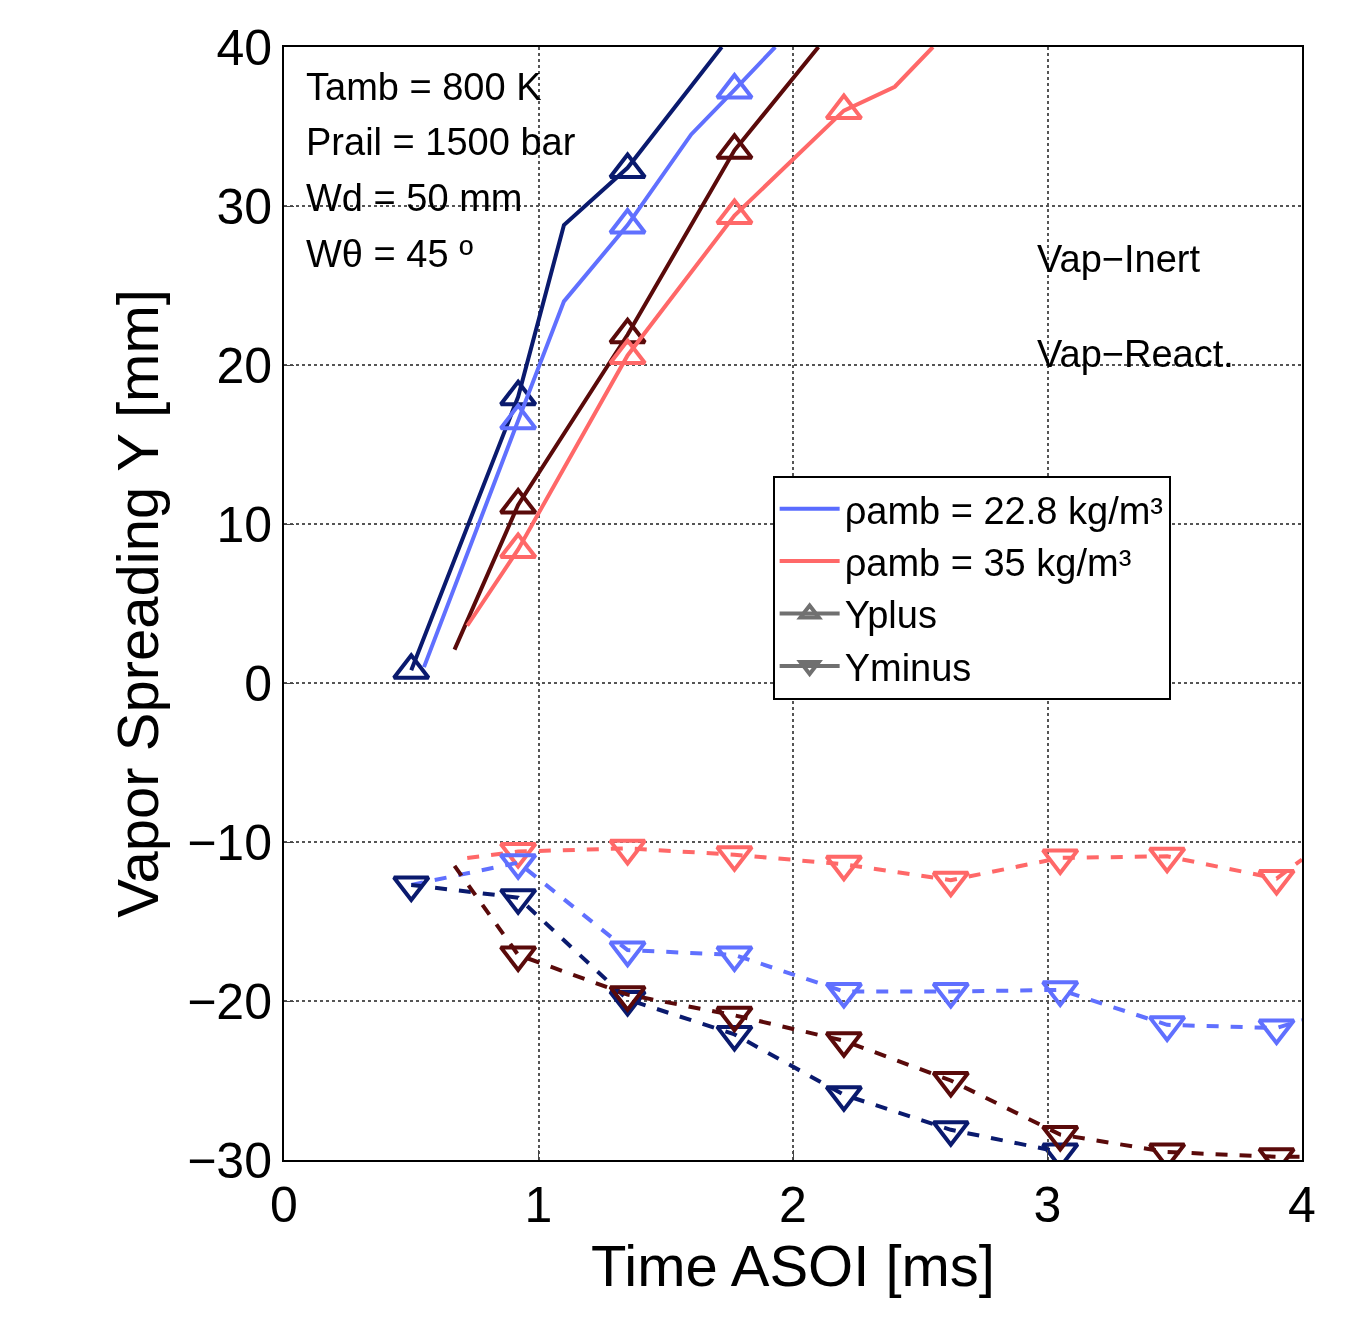 Image resolution: width=1360 pixels, height=1337 pixels. I want to click on y-tick-label: −20, so click(229, 1001).